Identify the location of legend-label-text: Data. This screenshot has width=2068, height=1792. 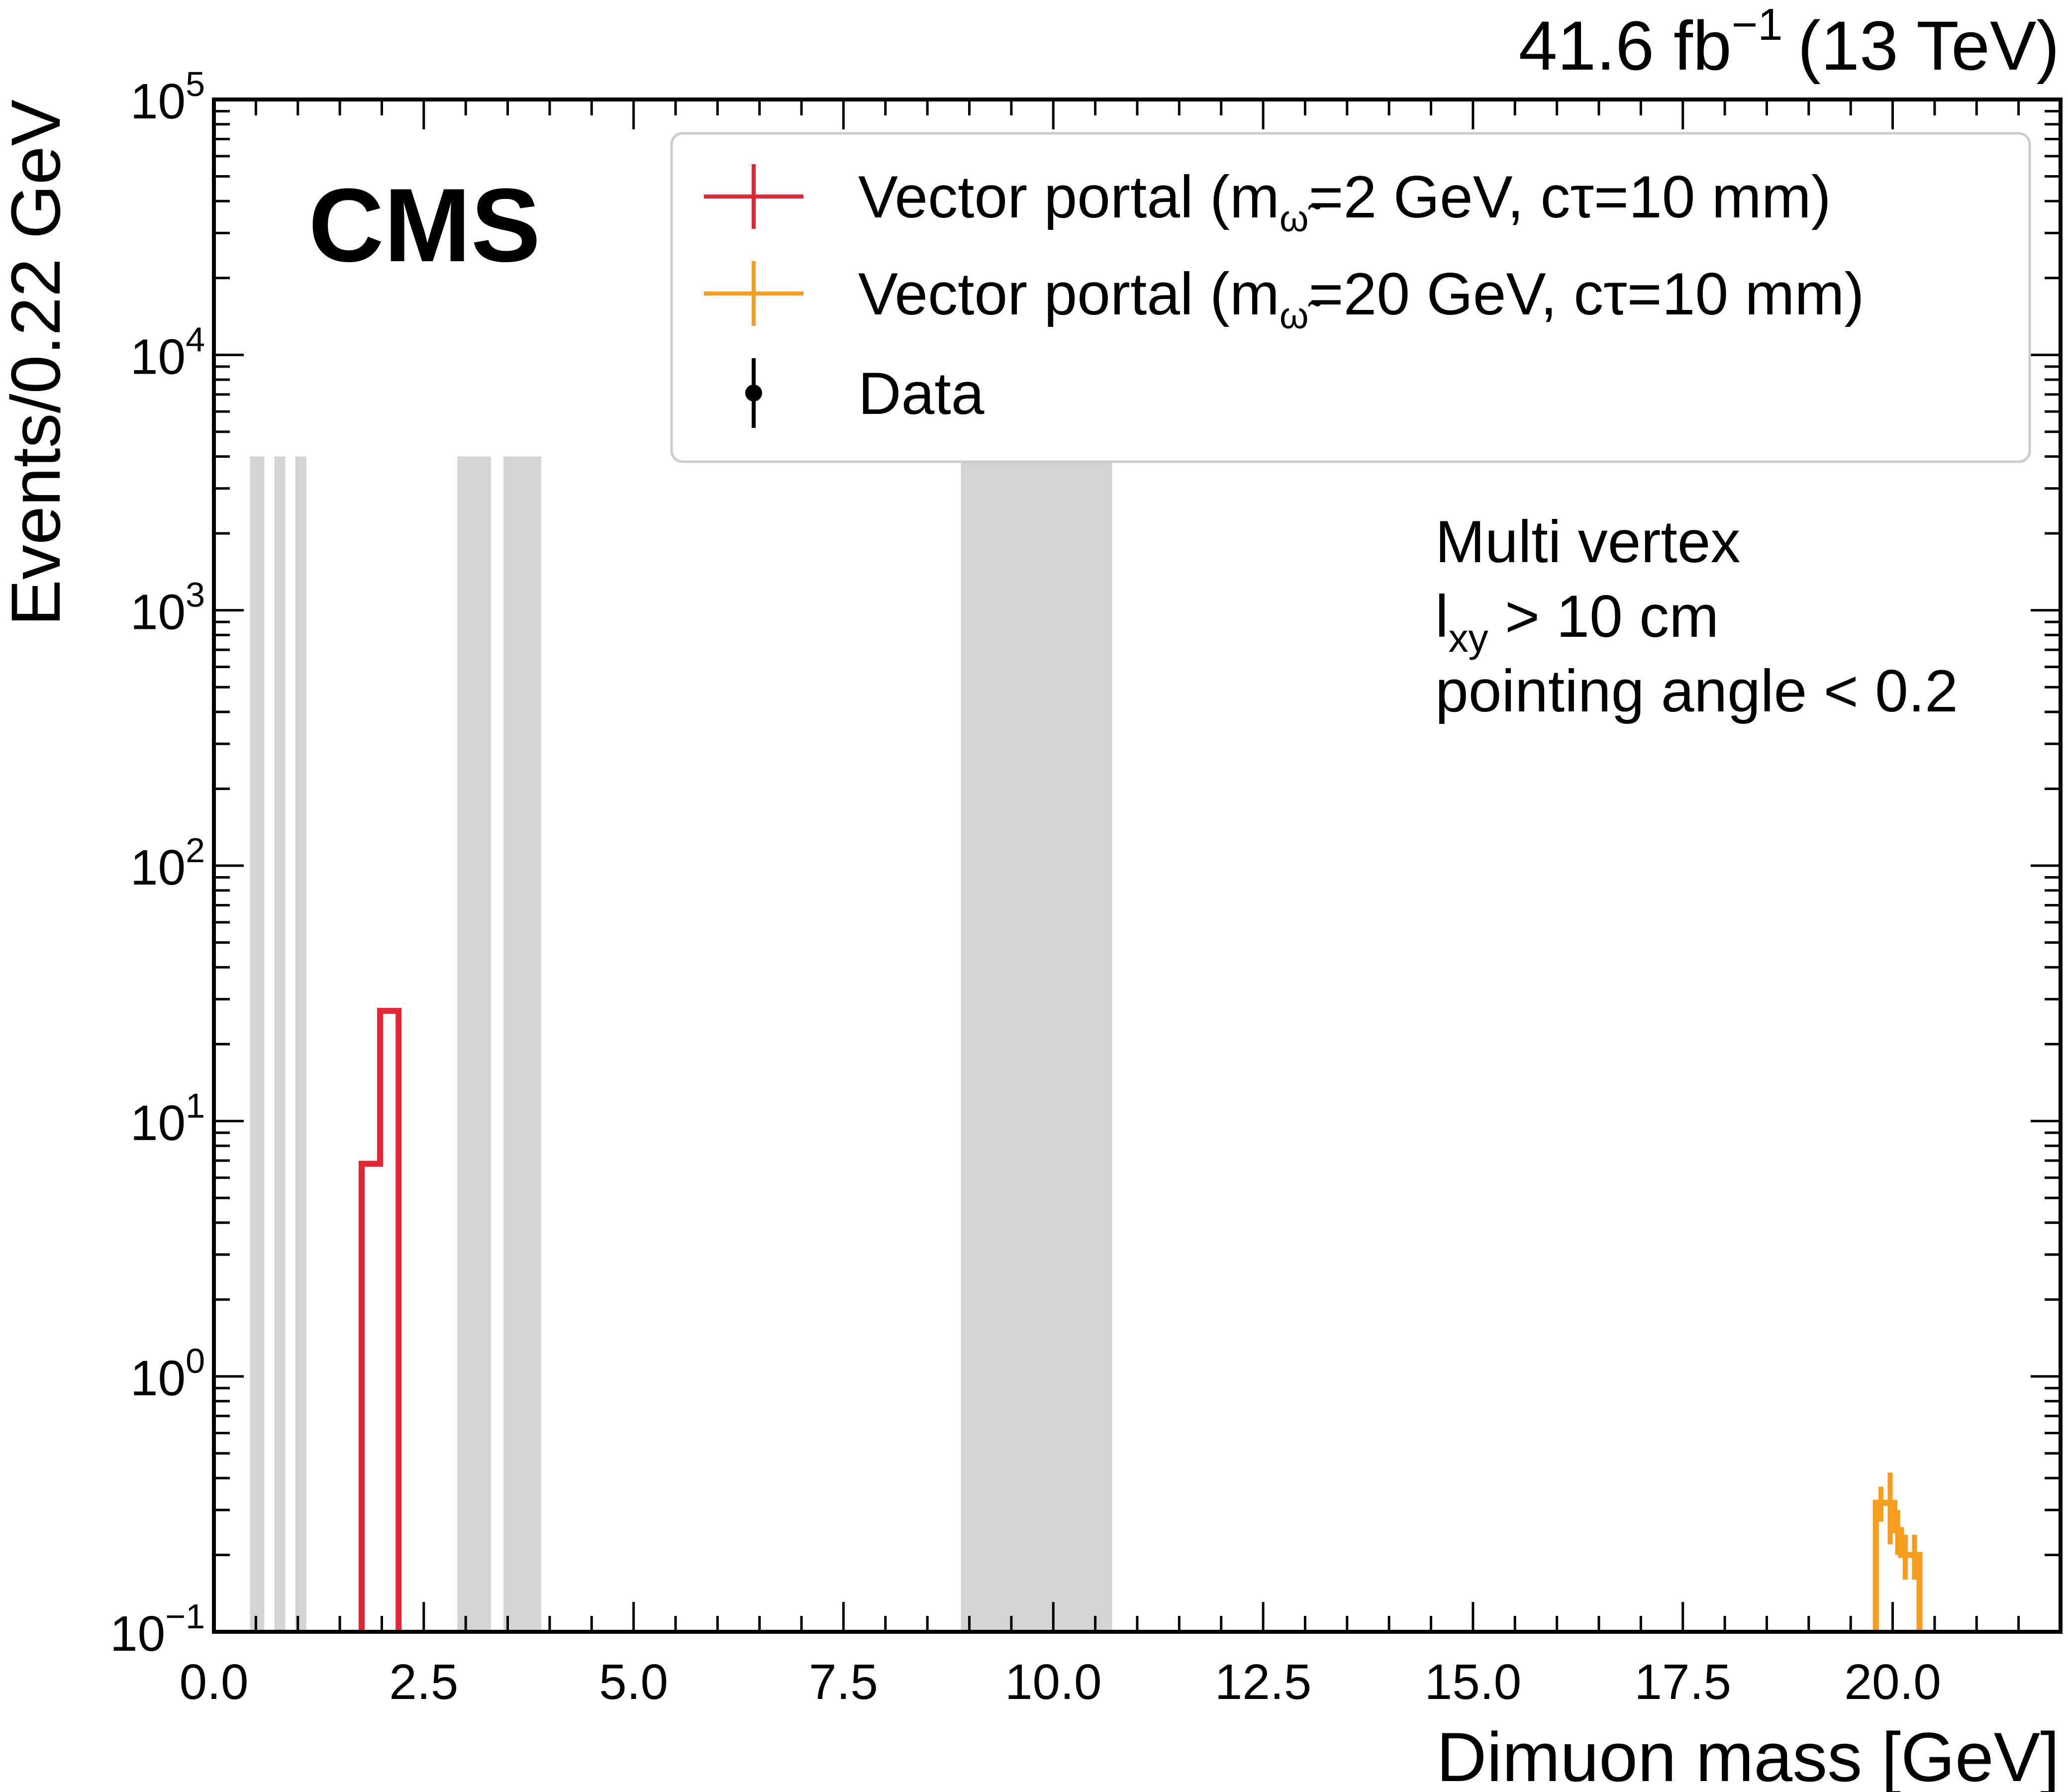
(921, 393).